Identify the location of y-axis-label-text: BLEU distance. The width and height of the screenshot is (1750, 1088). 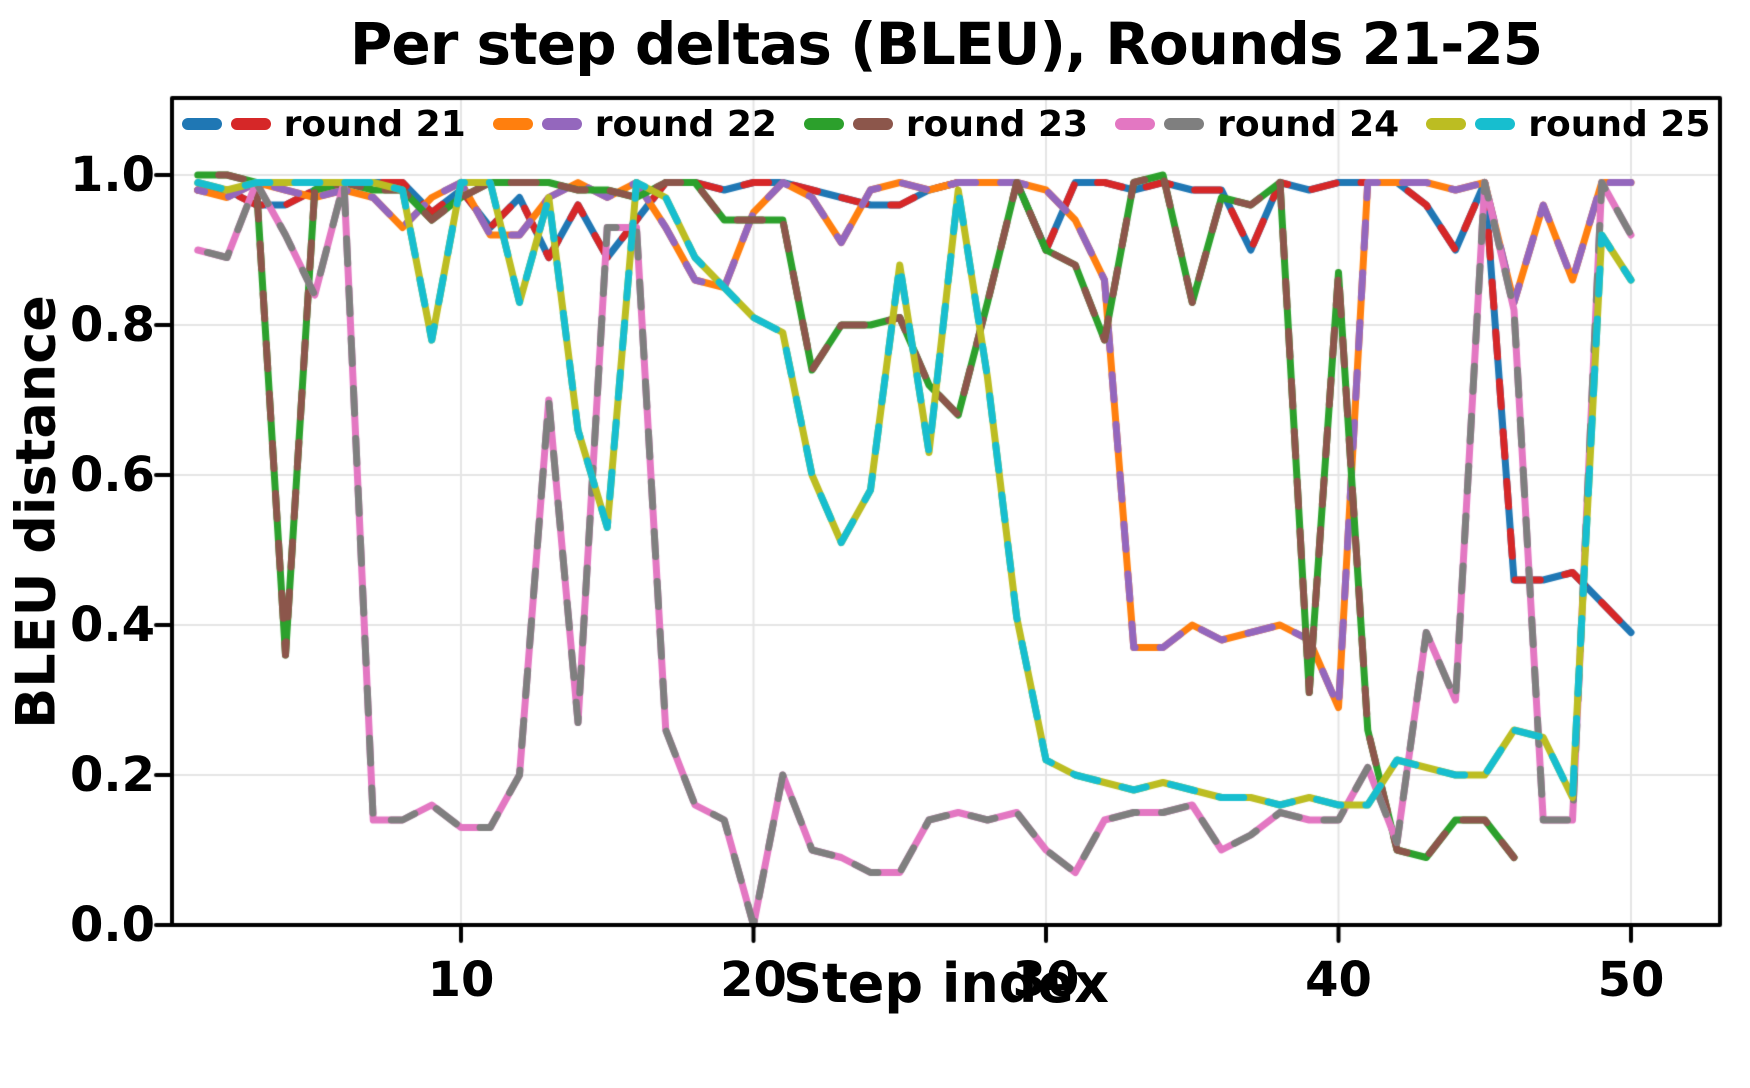
(36, 512).